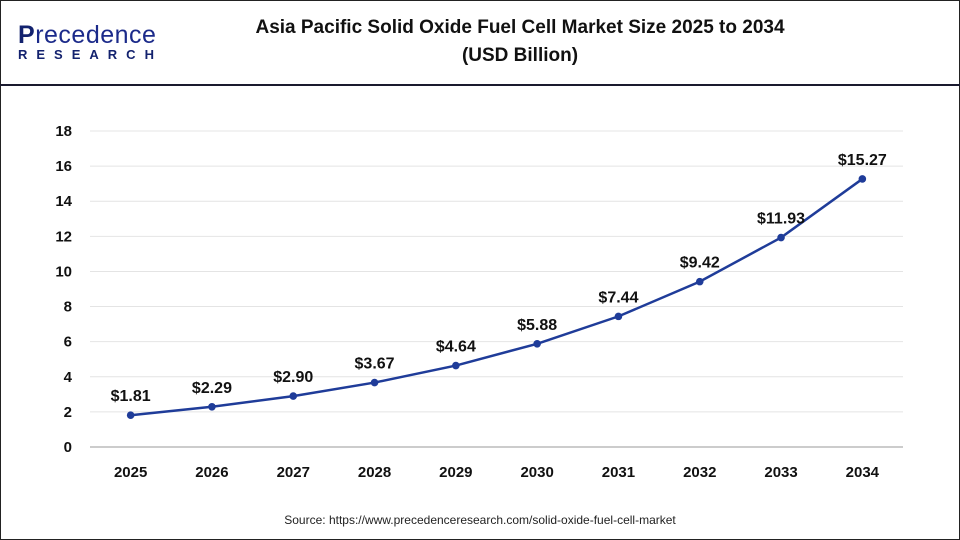 Image resolution: width=960 pixels, height=540 pixels. What do you see at coordinates (862, 160) in the screenshot?
I see `data-label: $15.27` at bounding box center [862, 160].